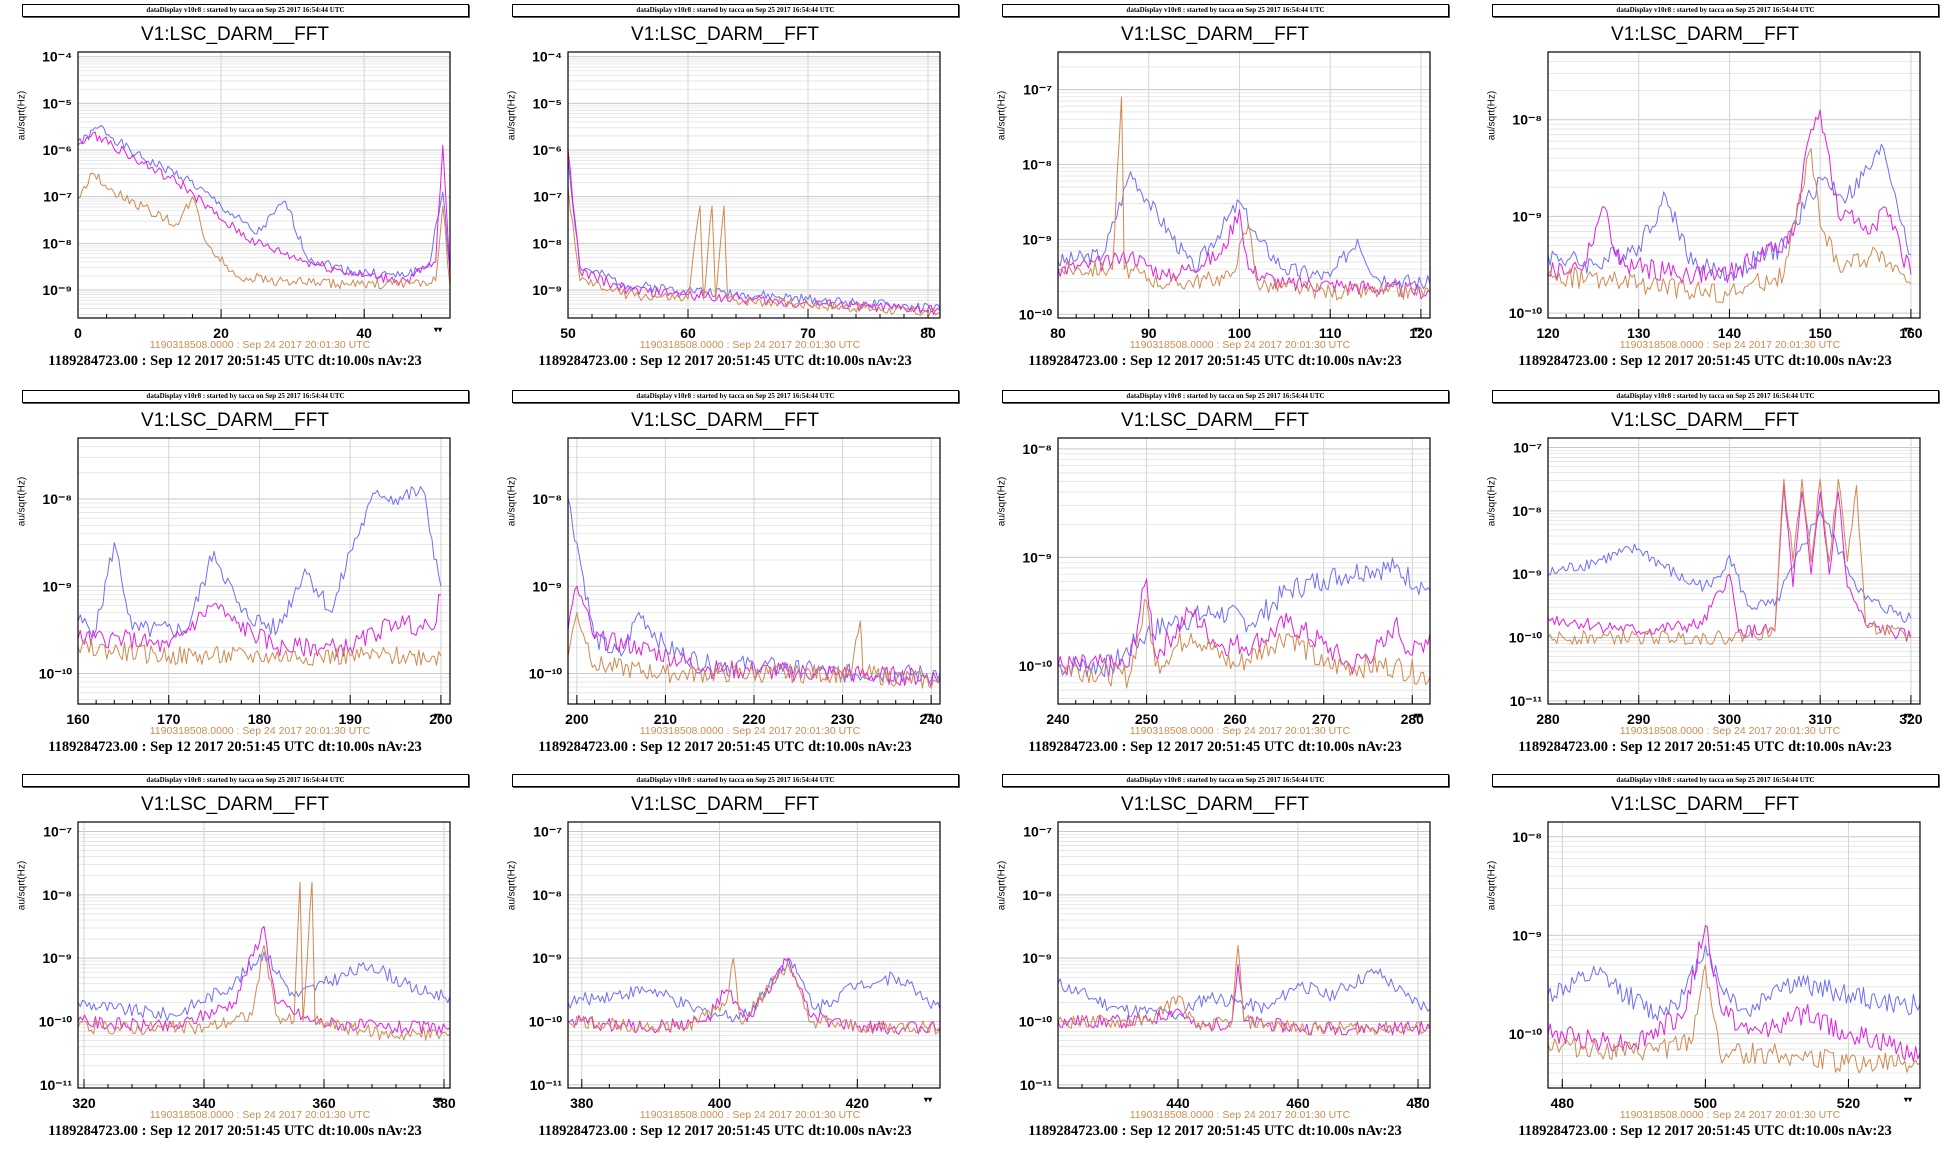 The height and width of the screenshot is (1149, 1953). Describe the element at coordinates (1730, 333) in the screenshot. I see `x-tick-label: 140` at that location.